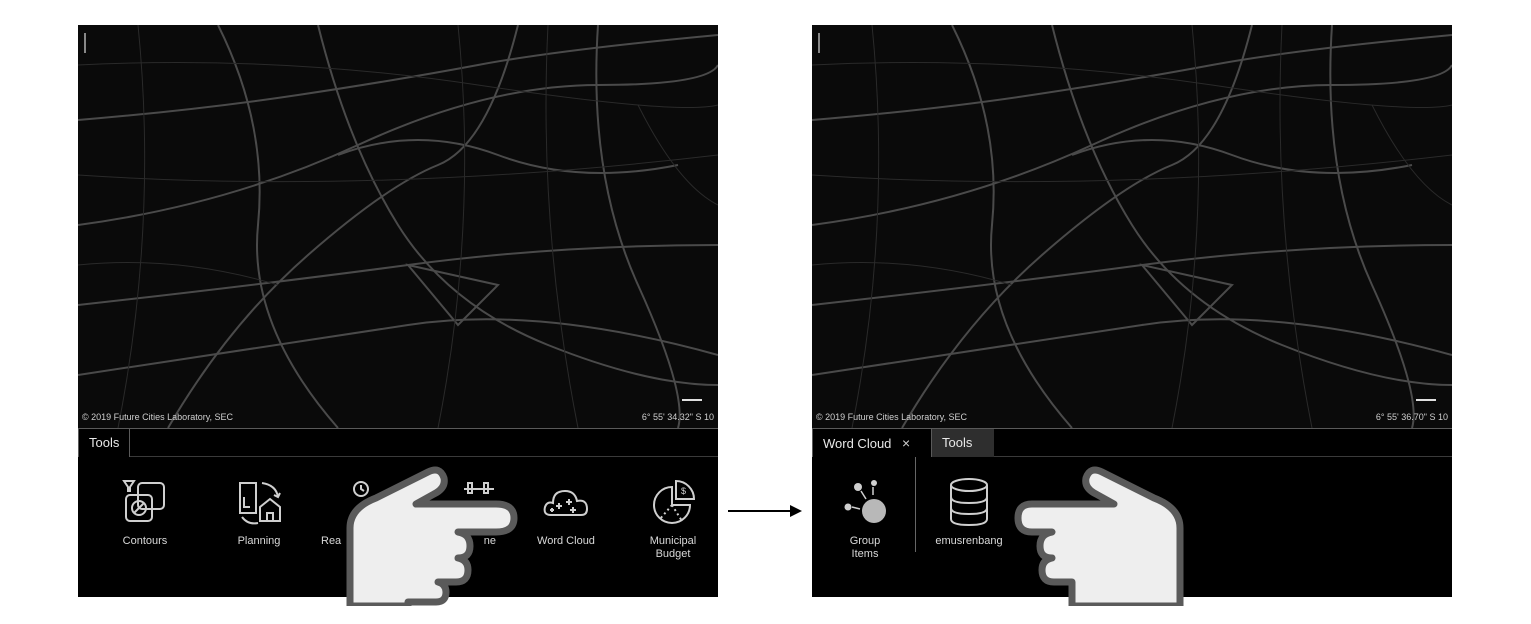  What do you see at coordinates (915, 504) in the screenshot?
I see `toolbar-divider` at bounding box center [915, 504].